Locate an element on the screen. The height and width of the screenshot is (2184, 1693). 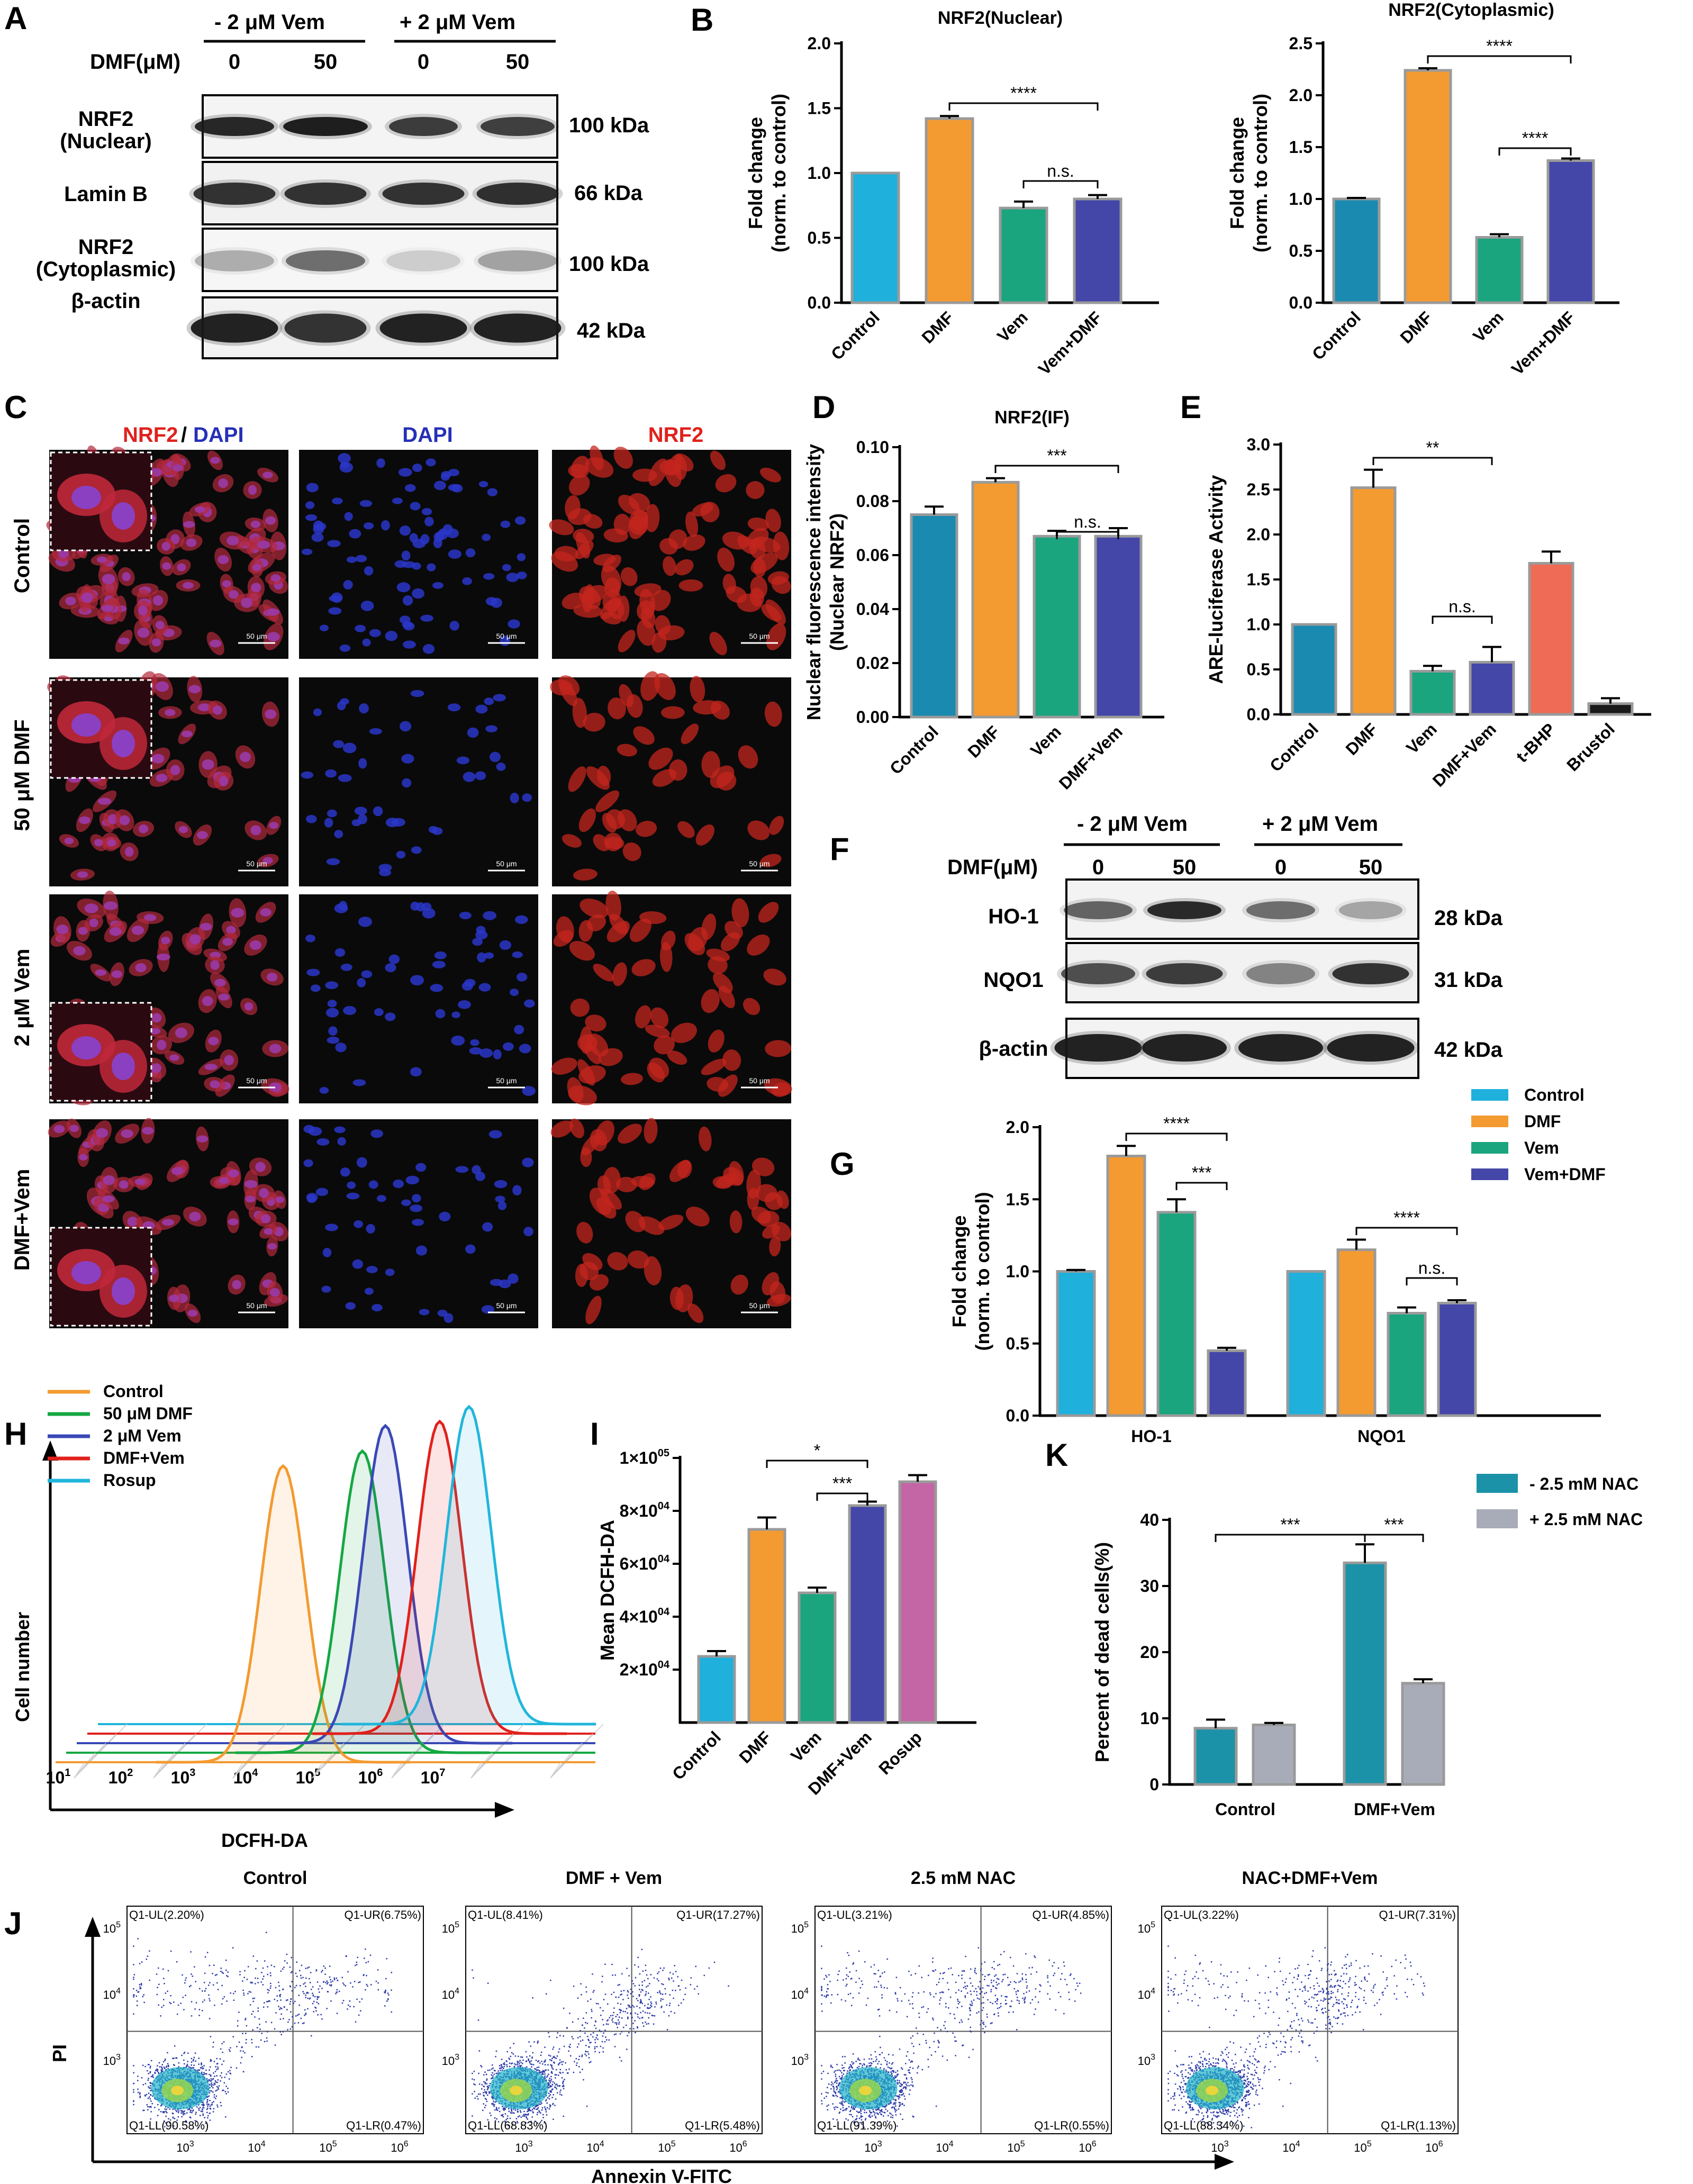
blot-a-group-1: - 2 μM Vem is located at coordinates (269, 22).